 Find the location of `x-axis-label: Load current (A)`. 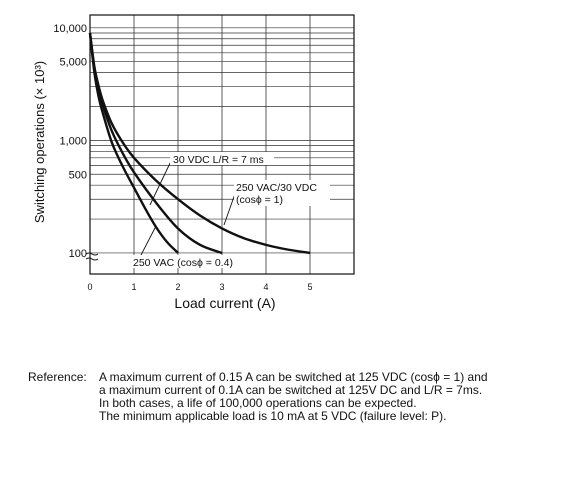

x-axis-label: Load current (A) is located at coordinates (224, 303).